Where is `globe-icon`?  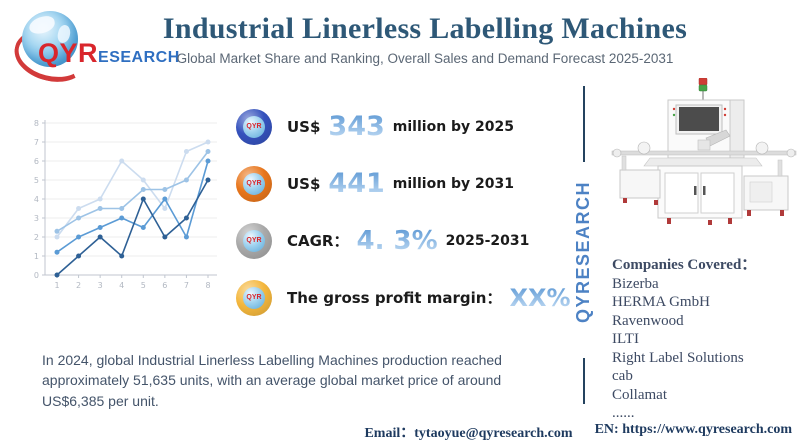 globe-icon is located at coordinates (50, 39).